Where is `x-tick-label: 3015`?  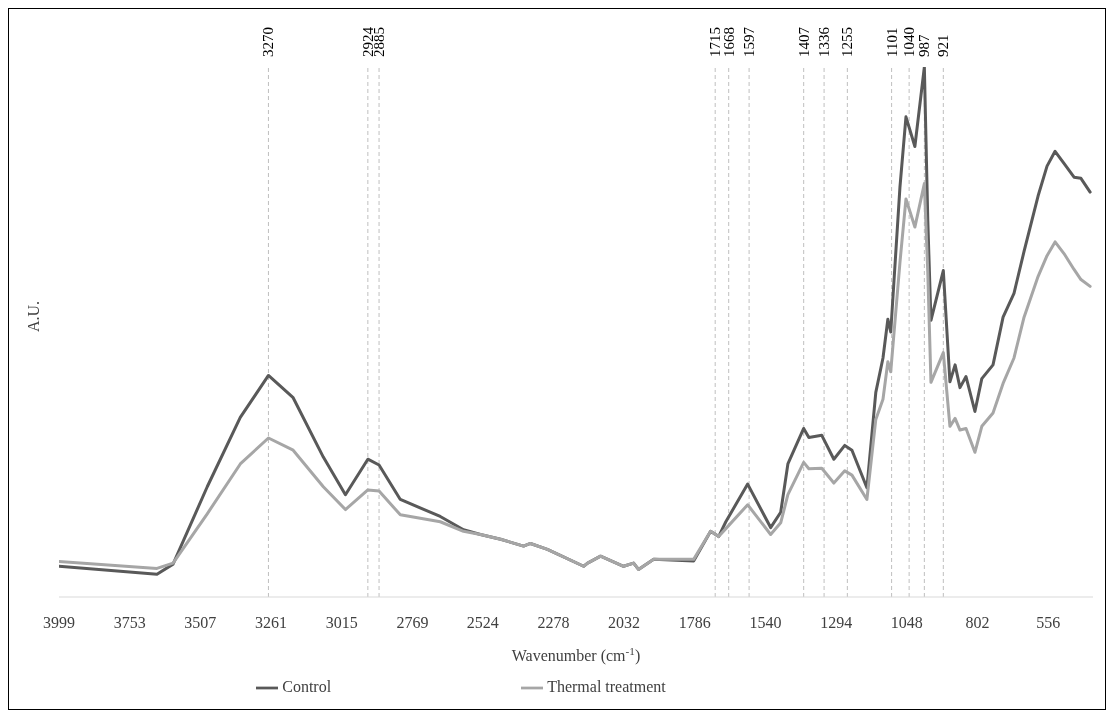
x-tick-label: 3015 is located at coordinates (341, 623).